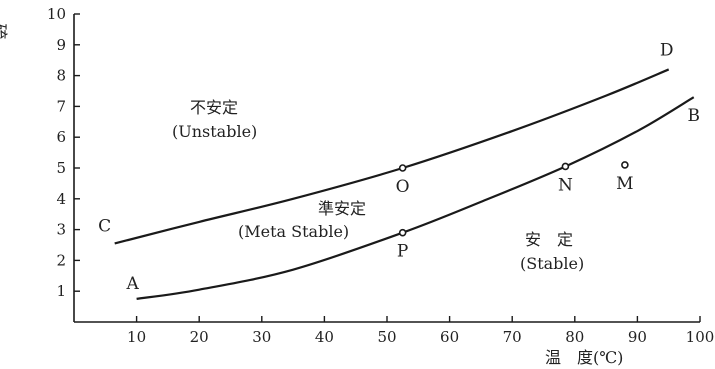  I want to click on region-unstable-sublabel: (Unstable), so click(214, 131).